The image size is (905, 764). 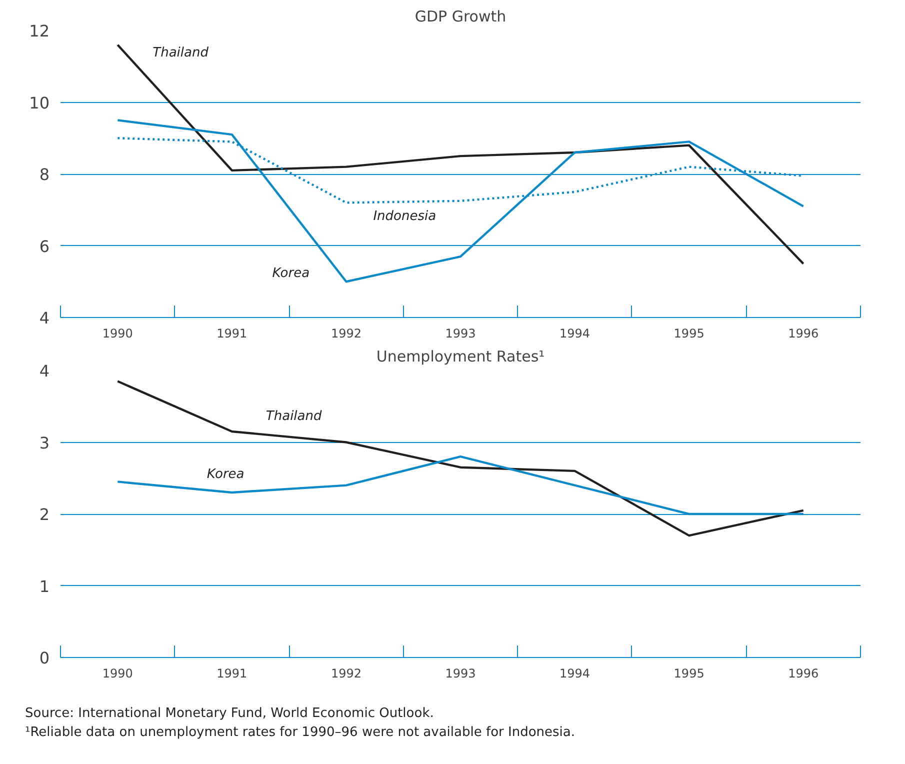 I want to click on chart-title: Unemployment Rates¹, so click(x=460, y=357).